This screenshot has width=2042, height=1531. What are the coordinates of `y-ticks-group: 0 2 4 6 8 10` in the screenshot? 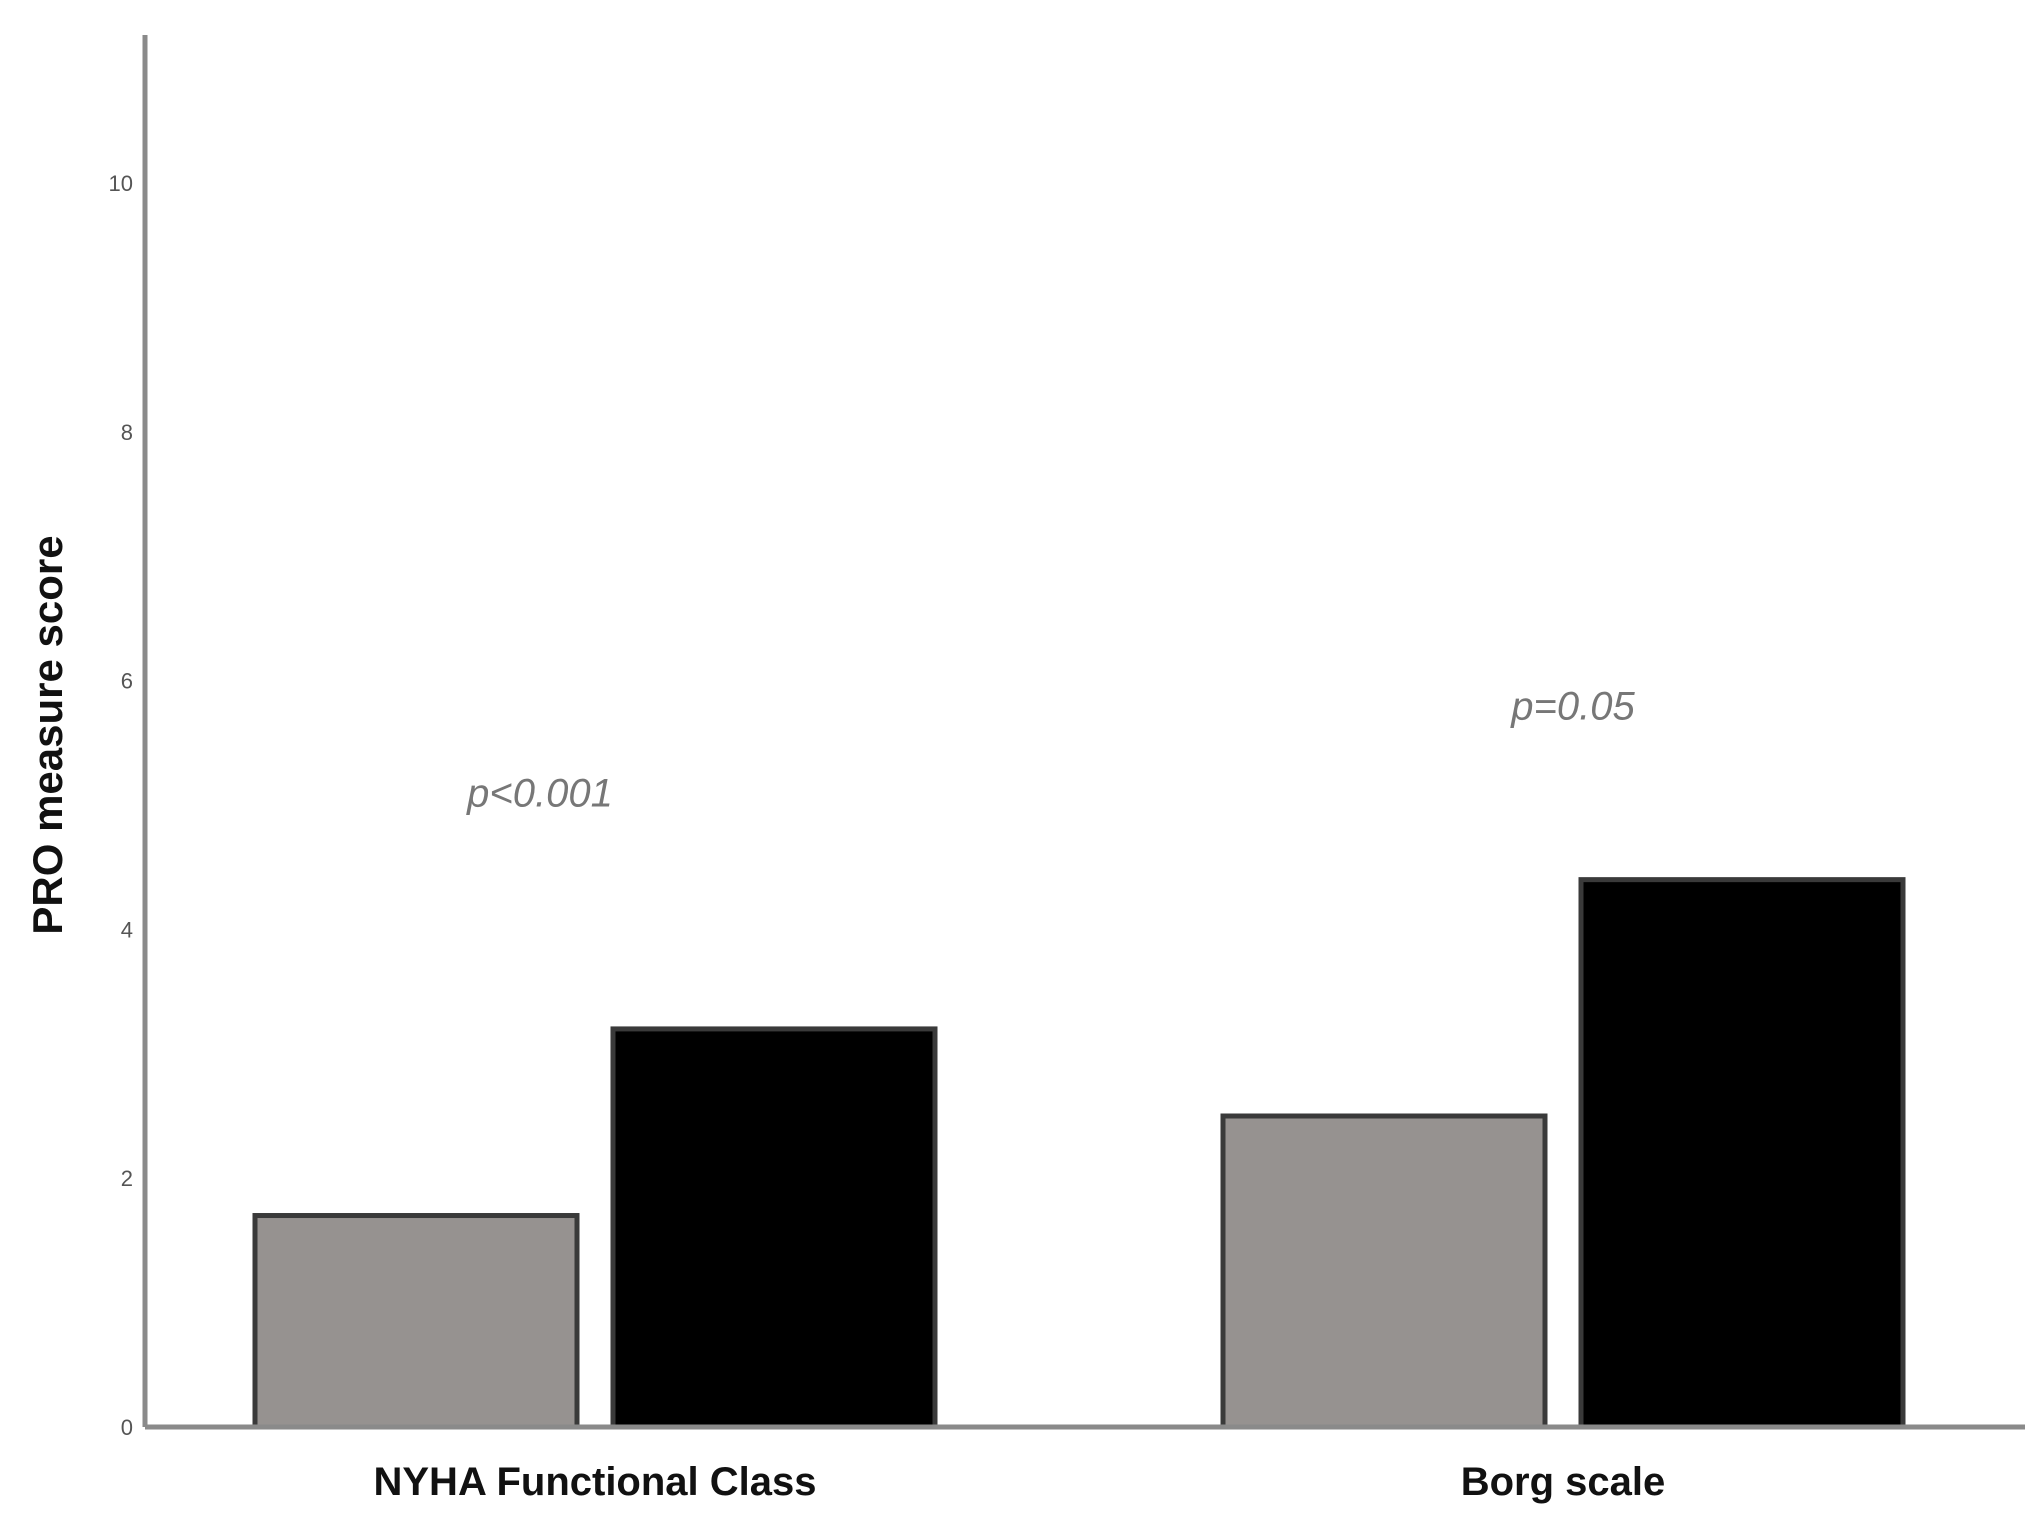 It's located at (121, 805).